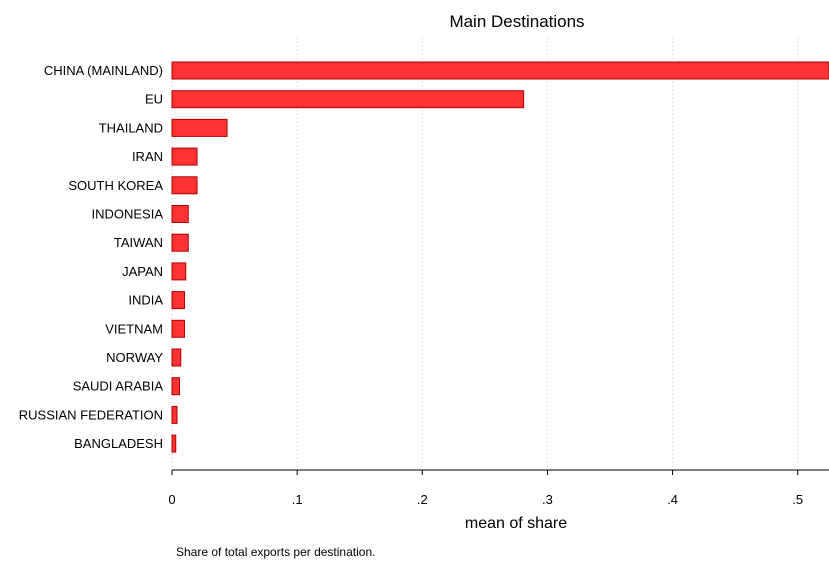  What do you see at coordinates (154, 99) in the screenshot?
I see `category-label-1: EU` at bounding box center [154, 99].